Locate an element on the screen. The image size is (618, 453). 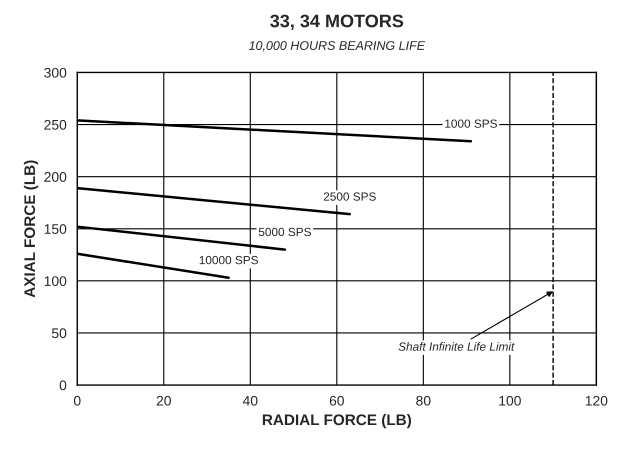
y-axis-title: AXIAL FORCE (LB) is located at coordinates (31, 229).